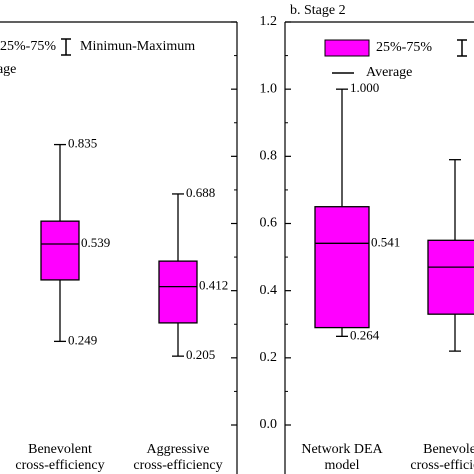 The height and width of the screenshot is (474, 474). I want to click on data-label: 0.205, so click(200, 354).